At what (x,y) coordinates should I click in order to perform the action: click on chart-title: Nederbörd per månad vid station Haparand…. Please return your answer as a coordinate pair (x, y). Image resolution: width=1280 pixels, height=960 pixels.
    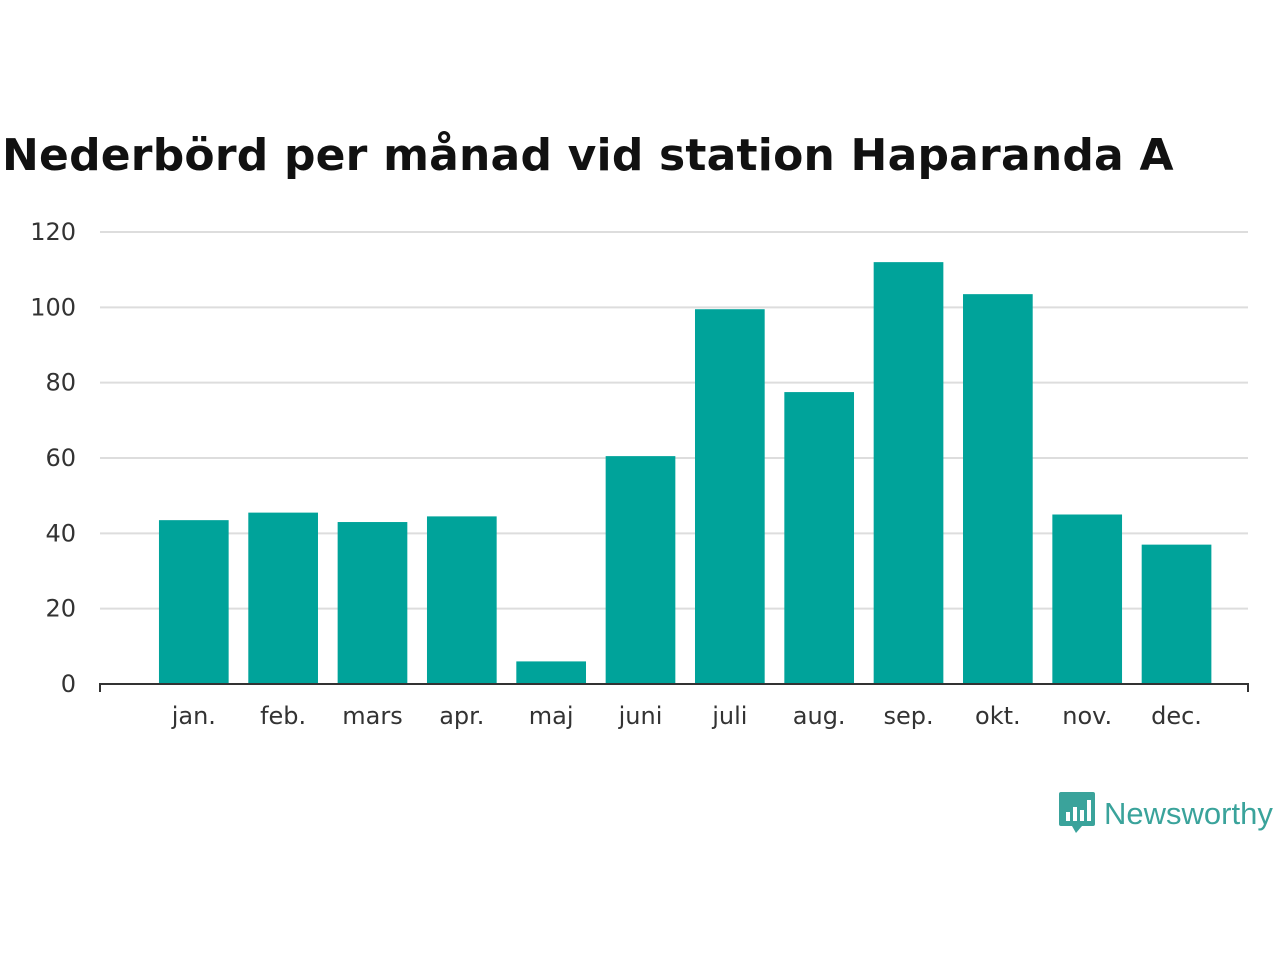
    Looking at the image, I should click on (588, 155).